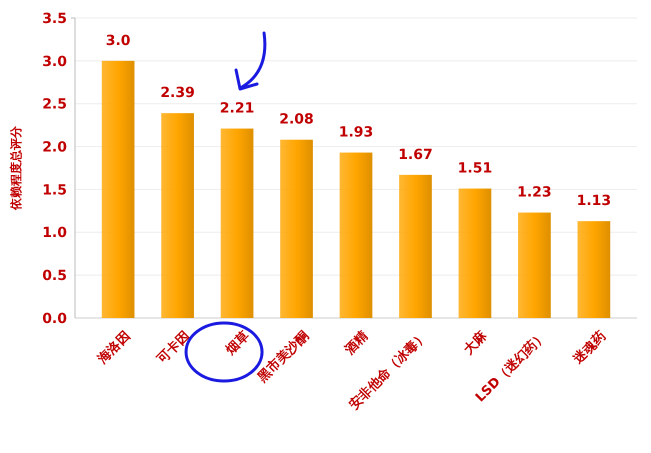 The image size is (651, 453). I want to click on x-tick-label: 海洛因, so click(114, 348).